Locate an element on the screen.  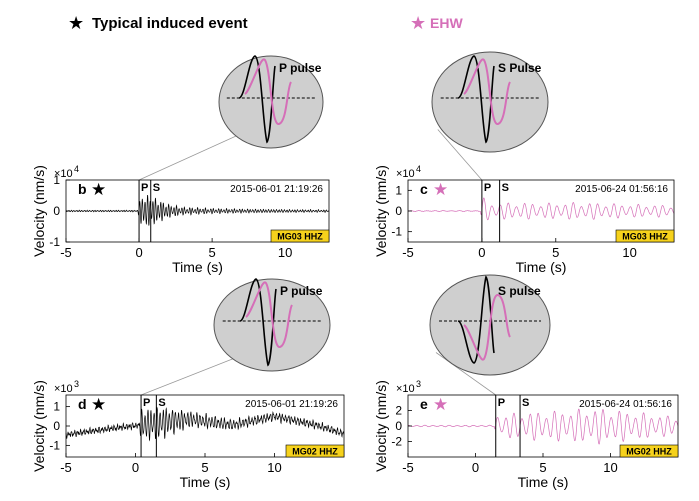
waveform-b is located at coordinates (197, 210).